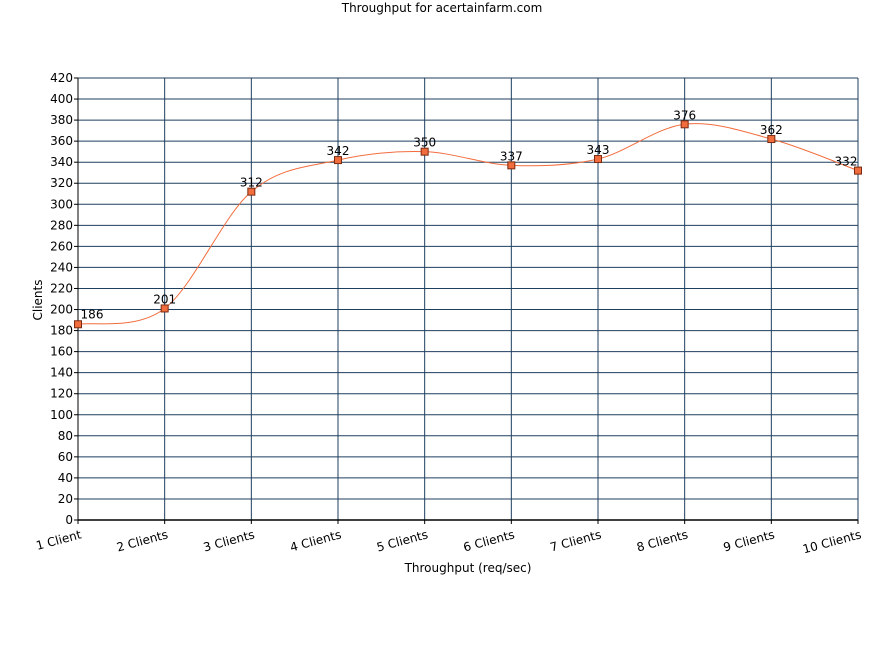  What do you see at coordinates (65, 436) in the screenshot?
I see `y-tick-label: 80` at bounding box center [65, 436].